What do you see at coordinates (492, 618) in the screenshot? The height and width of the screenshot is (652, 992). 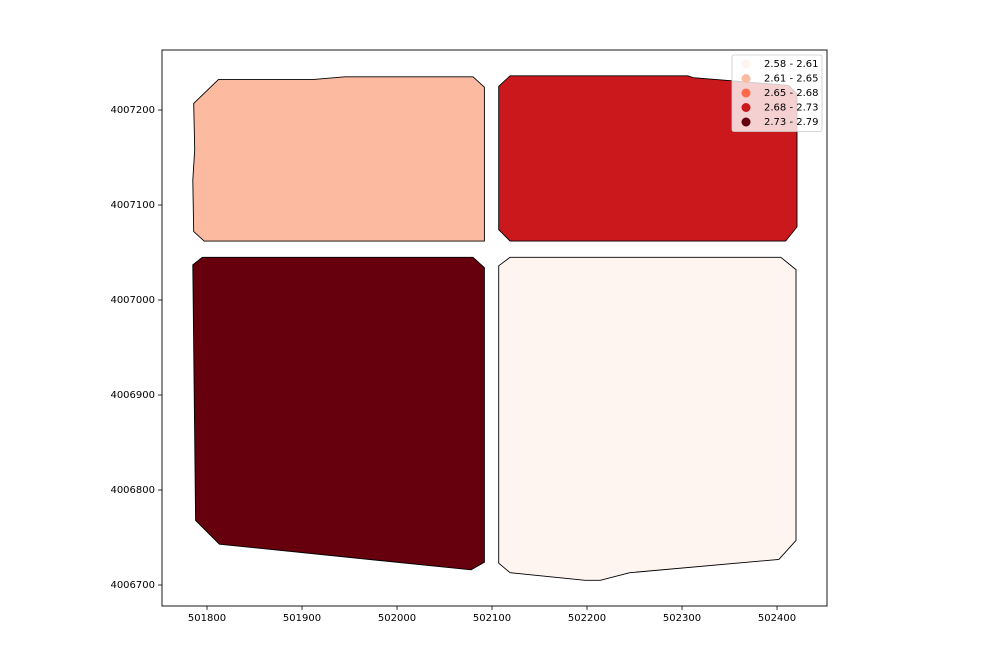 I see `x-tick-label: 502100` at bounding box center [492, 618].